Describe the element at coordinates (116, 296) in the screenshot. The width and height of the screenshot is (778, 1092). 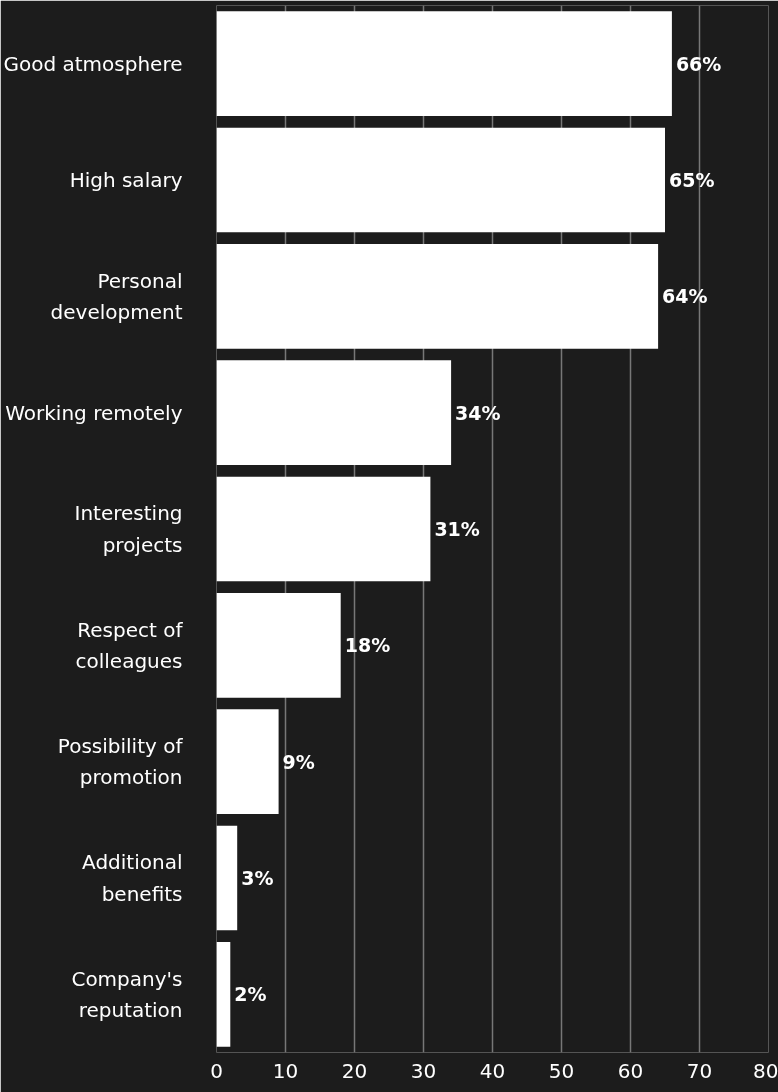
I see `y-tick-label: Personal development` at that location.